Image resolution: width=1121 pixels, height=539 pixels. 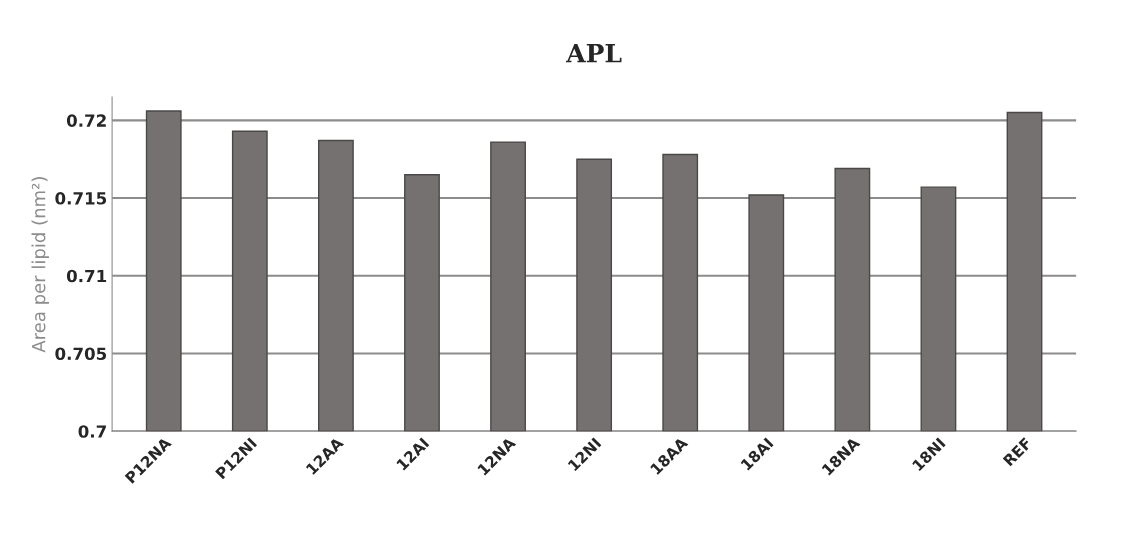 I want to click on chart-title: APL, so click(x=594, y=53).